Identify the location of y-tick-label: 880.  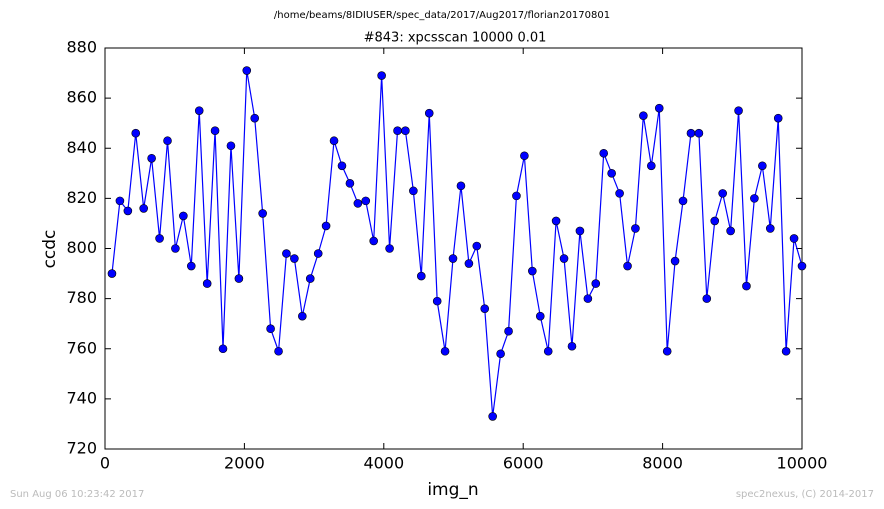
(81, 47).